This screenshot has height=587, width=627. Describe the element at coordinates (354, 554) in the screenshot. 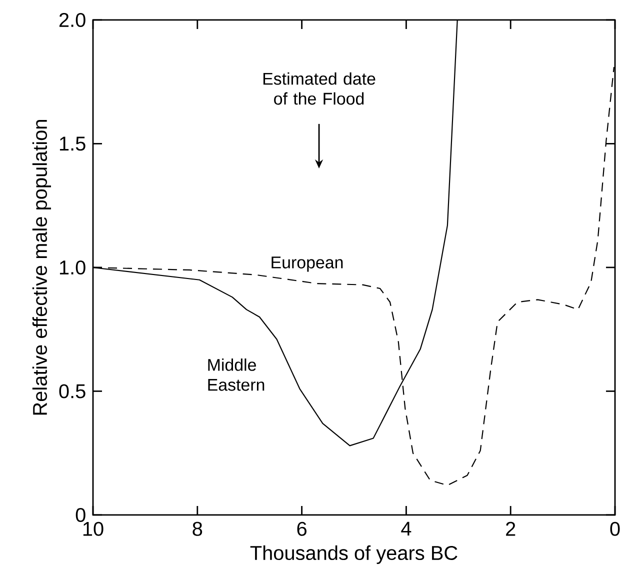

I see `x-axis-title: Thousands of years BC` at that location.